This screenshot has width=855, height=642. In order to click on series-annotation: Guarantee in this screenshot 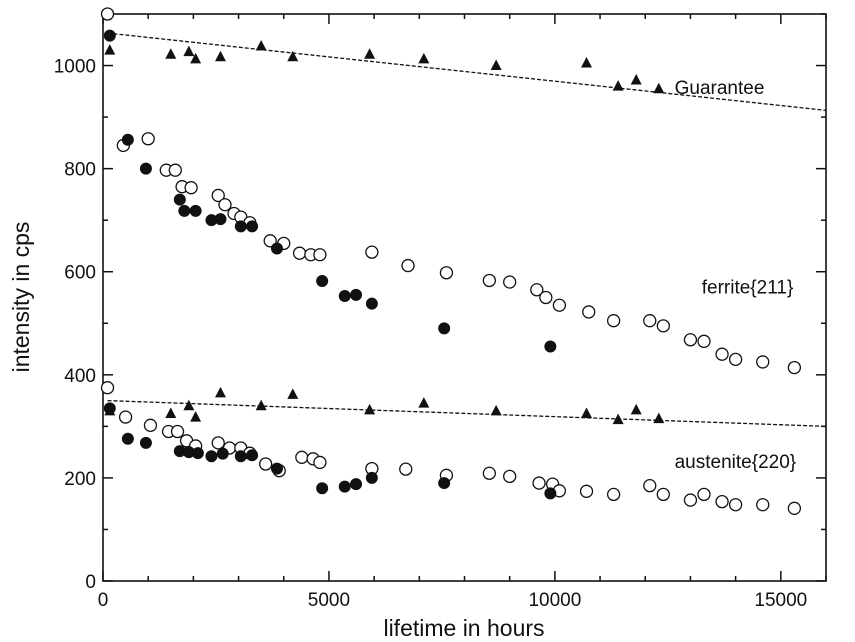, I will do `click(720, 88)`.